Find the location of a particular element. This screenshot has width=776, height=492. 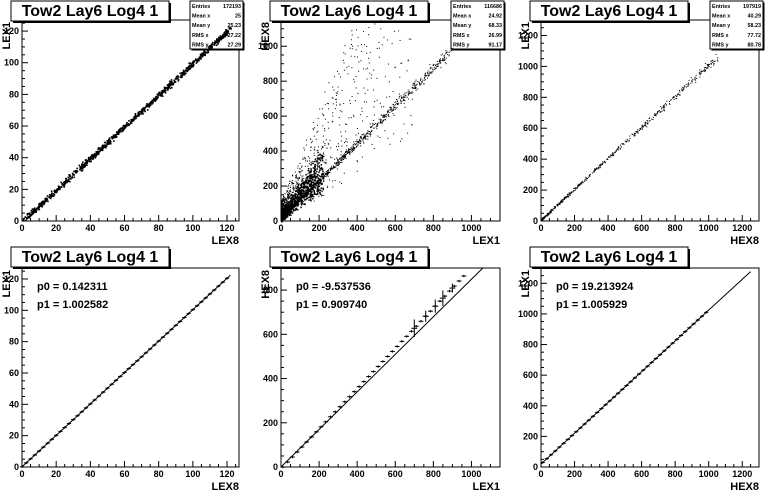

y-tick-label: 800 is located at coordinates (530, 97).